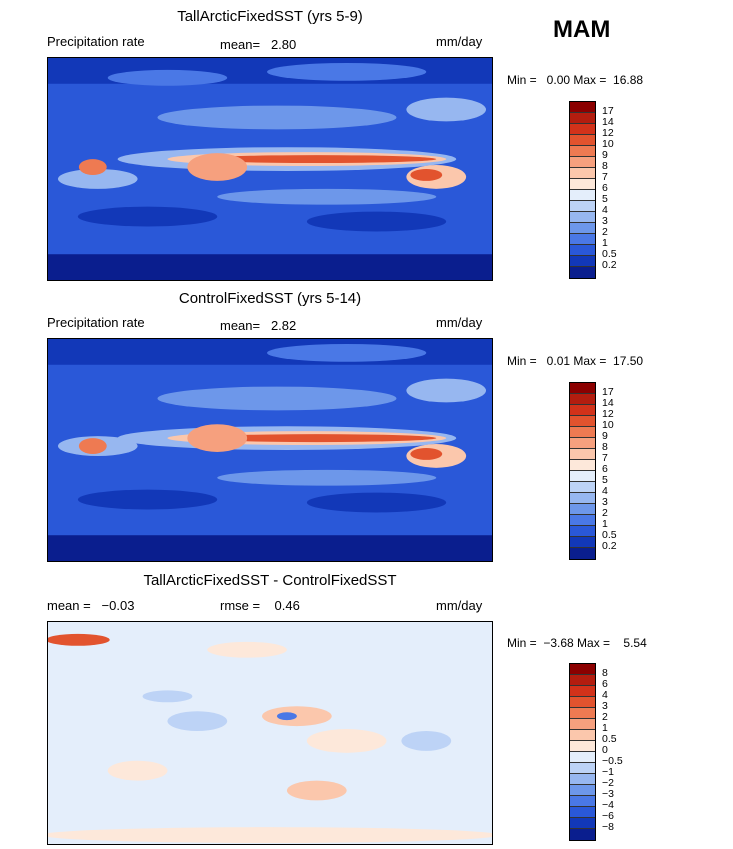 The width and height of the screenshot is (733, 849). Describe the element at coordinates (609, 467) in the screenshot. I see `panel-2-colorbar-ticks: 17 14 12 10 9 8 7 6 5 4 3 2 1 0.5 0.2` at that location.